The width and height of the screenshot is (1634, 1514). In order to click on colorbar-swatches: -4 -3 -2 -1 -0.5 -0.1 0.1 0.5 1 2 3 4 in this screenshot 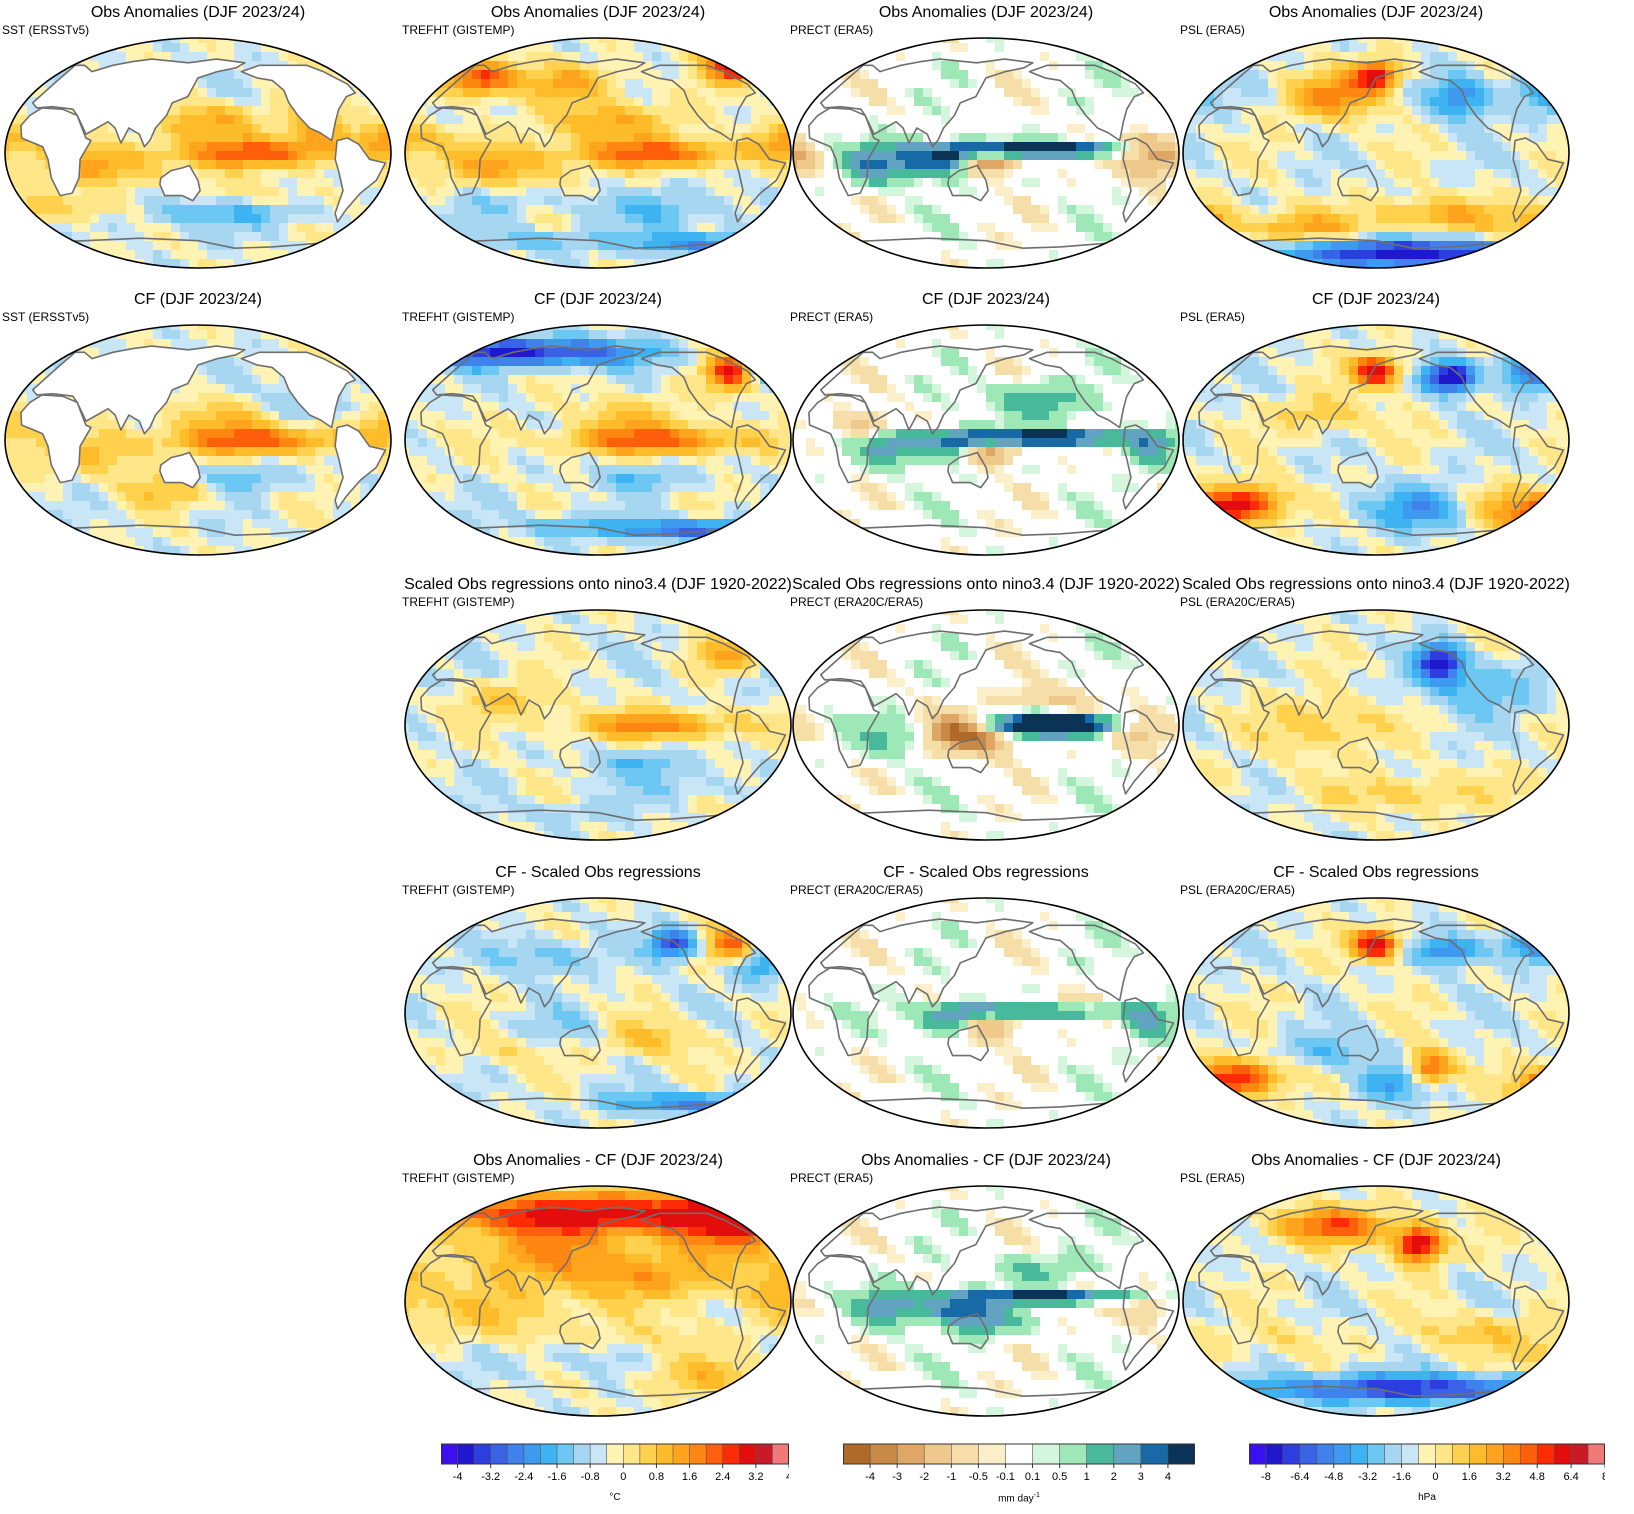, I will do `click(1019, 1462)`.